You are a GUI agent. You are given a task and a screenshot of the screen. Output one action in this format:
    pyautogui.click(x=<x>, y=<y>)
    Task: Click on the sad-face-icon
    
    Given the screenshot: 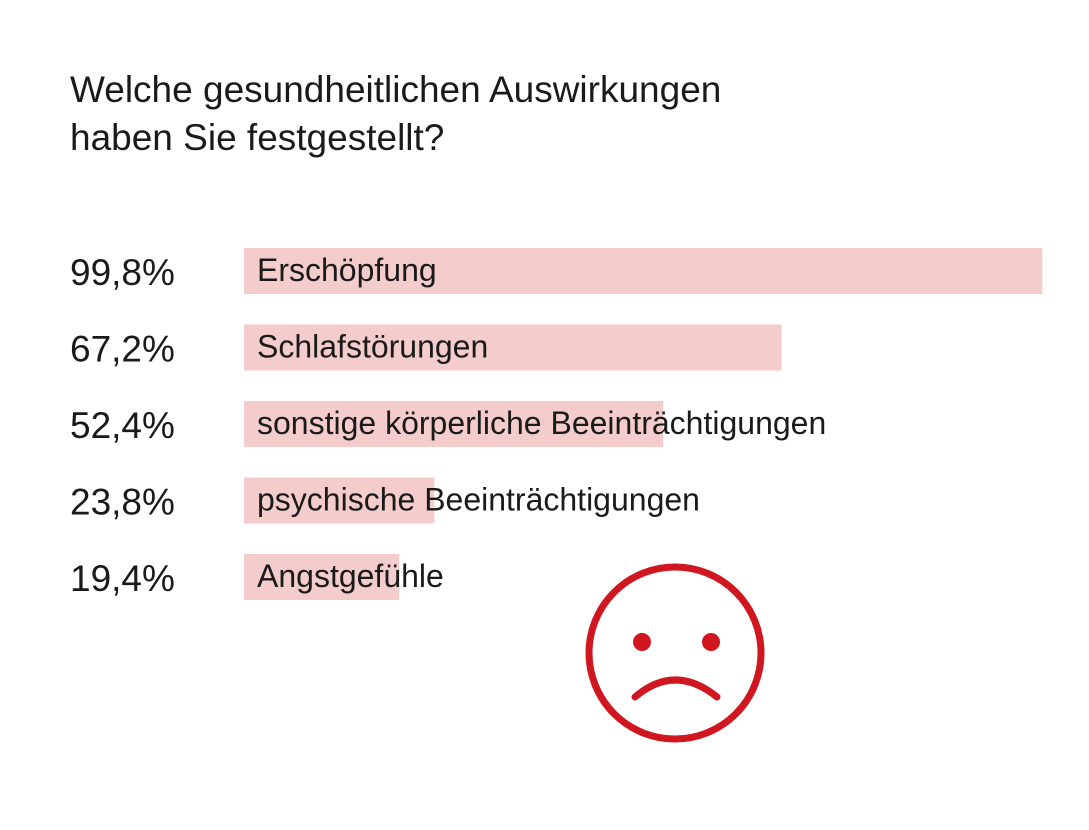 What is the action you would take?
    pyautogui.click(x=675, y=653)
    